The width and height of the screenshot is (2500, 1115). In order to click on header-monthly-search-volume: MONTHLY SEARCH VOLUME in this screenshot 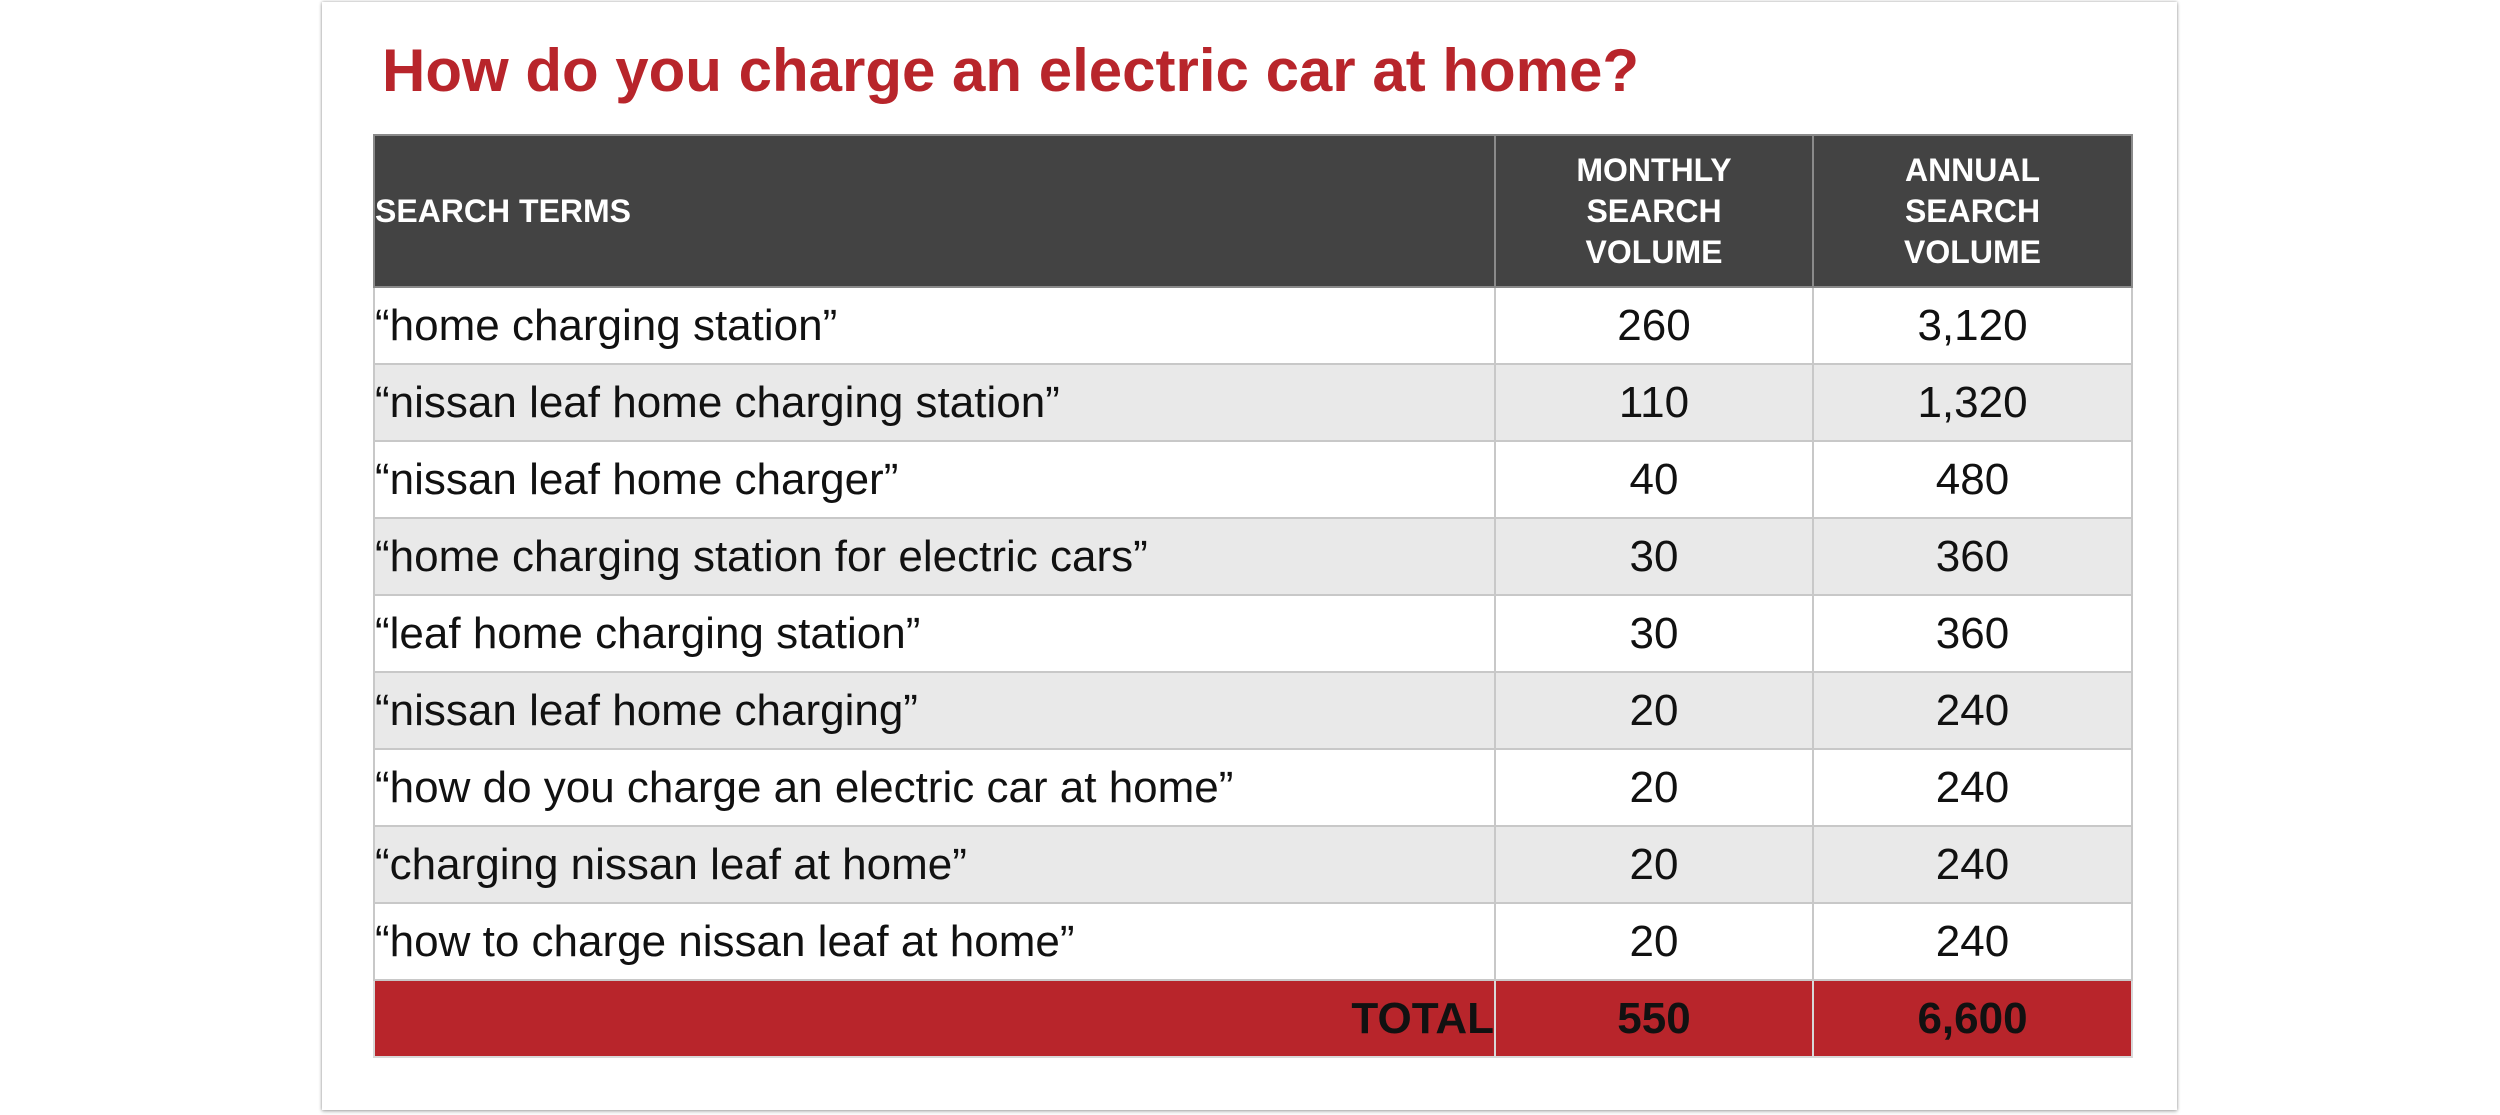, I will do `click(1654, 211)`.